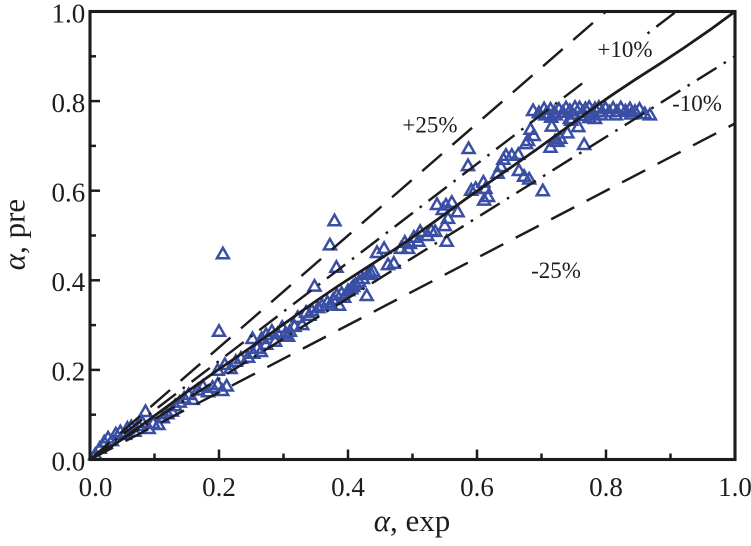  I want to click on svg-text: α, pre, so click(16, 234).